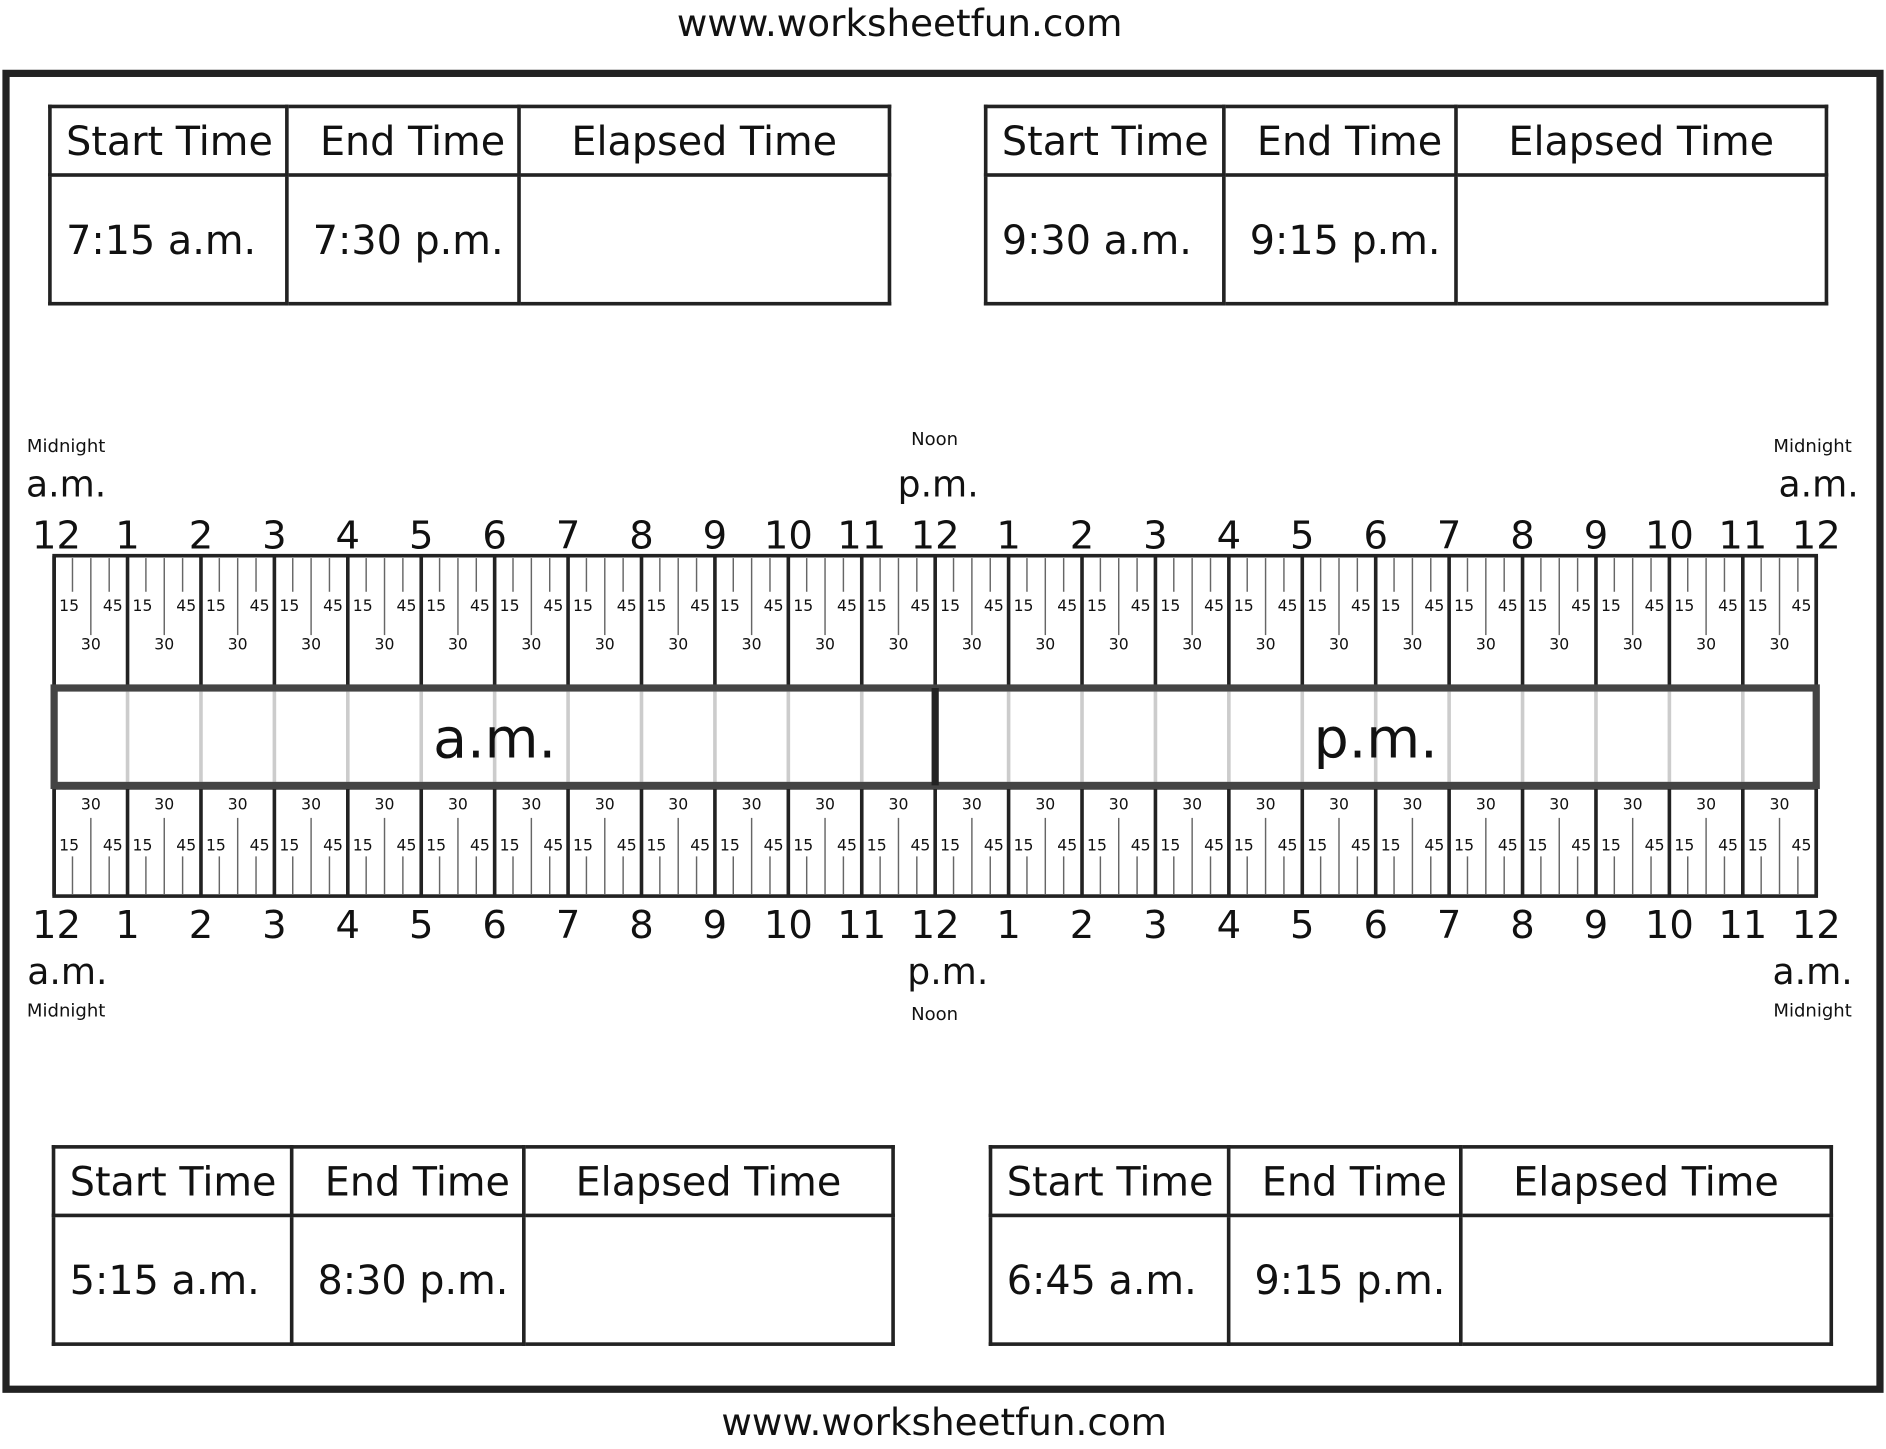 This screenshot has height=1449, width=1886. Describe the element at coordinates (1522, 925) in the screenshot. I see `hour-label-bottom: 8` at that location.